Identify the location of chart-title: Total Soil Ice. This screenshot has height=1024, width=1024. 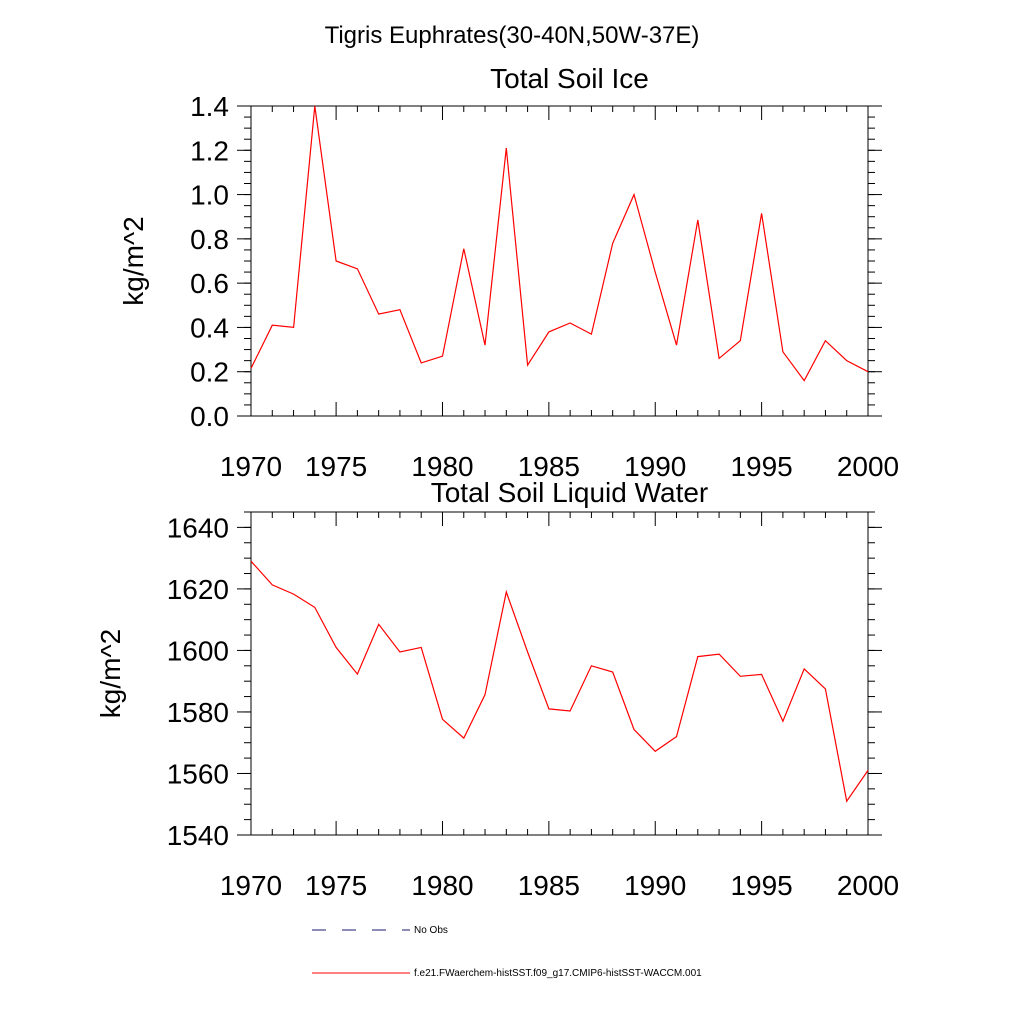
(569, 78).